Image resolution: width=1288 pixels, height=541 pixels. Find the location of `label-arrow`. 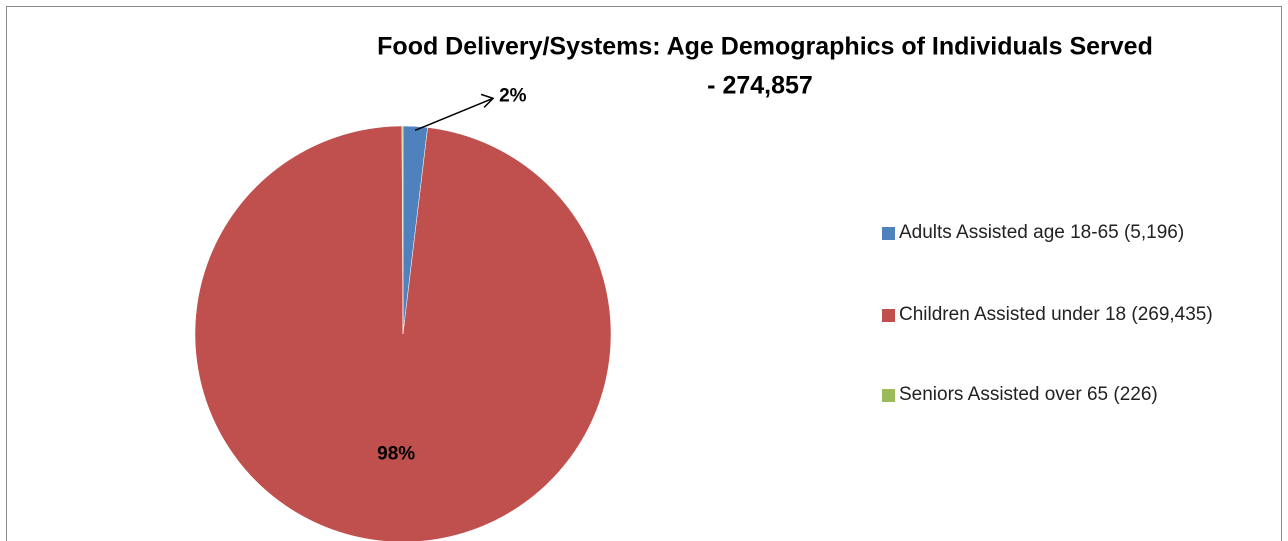

label-arrow is located at coordinates (454, 114).